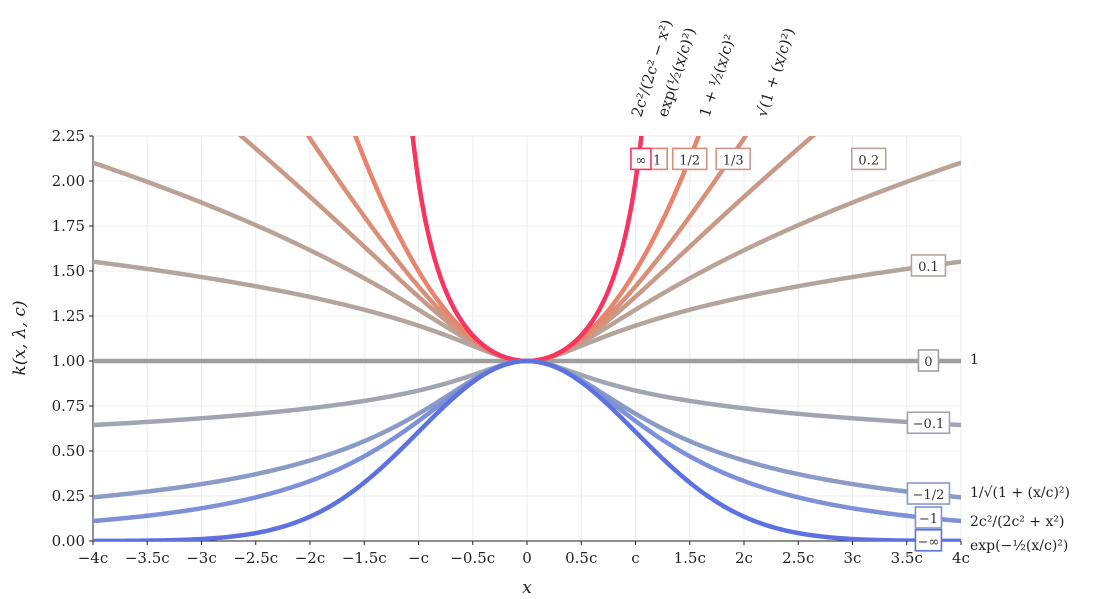  I want to click on series-label: 1/3, so click(733, 160).